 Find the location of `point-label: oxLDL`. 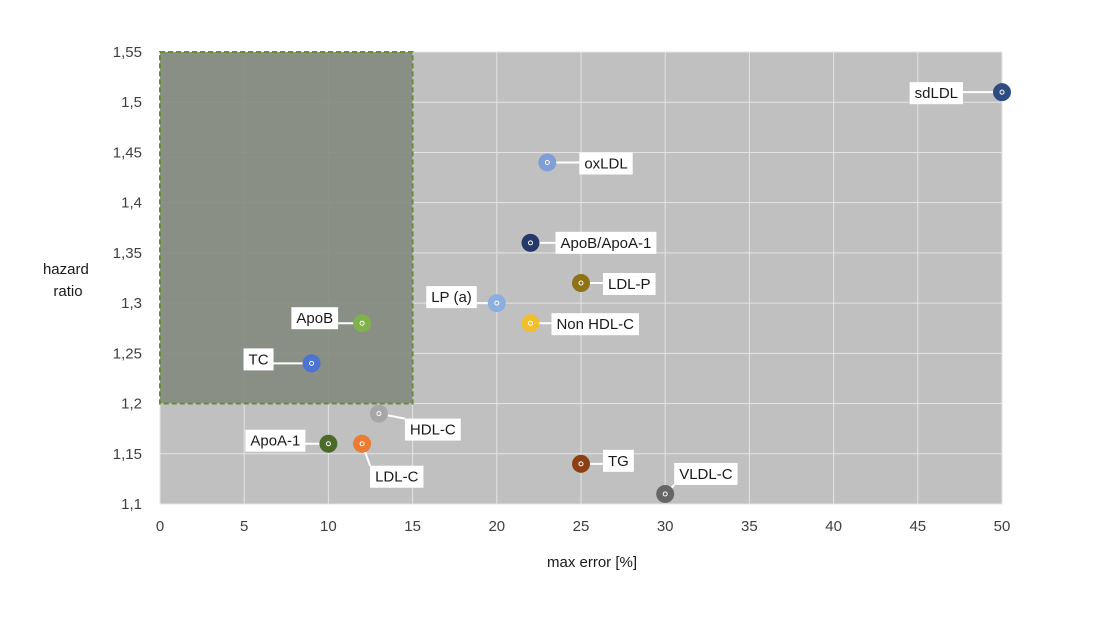

point-label: oxLDL is located at coordinates (605, 163).